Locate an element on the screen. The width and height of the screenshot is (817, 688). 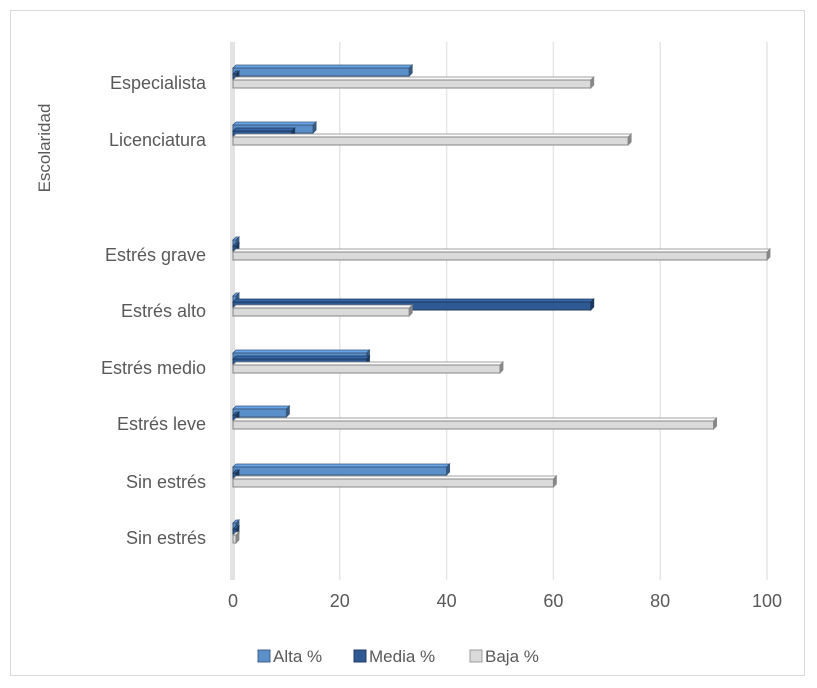
legend-item: Alta % is located at coordinates (289, 656).